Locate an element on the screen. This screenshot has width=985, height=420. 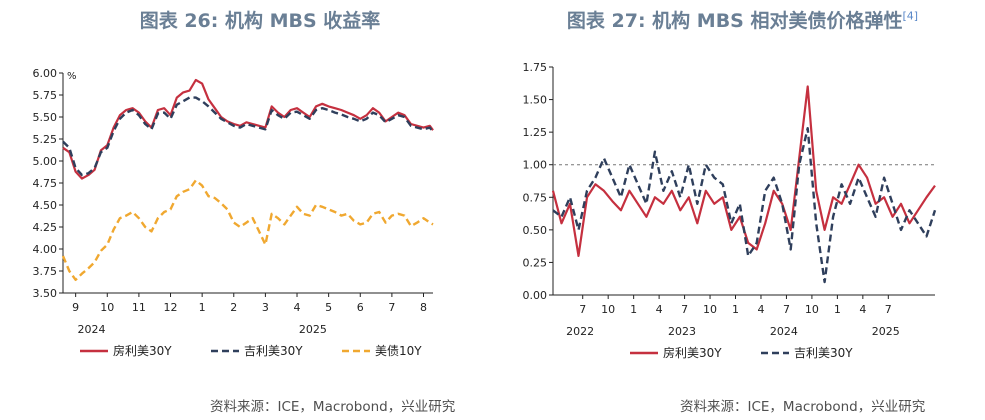
0-y-tick-label: 4.25 is located at coordinates (45, 227).